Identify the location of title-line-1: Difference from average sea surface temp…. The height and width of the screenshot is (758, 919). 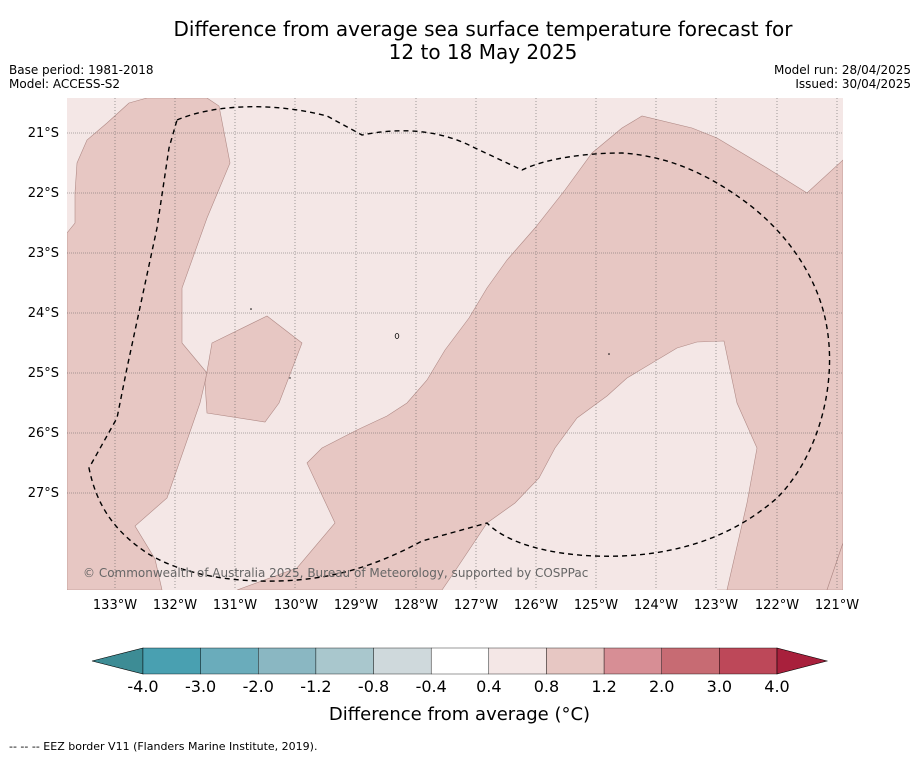
(483, 29).